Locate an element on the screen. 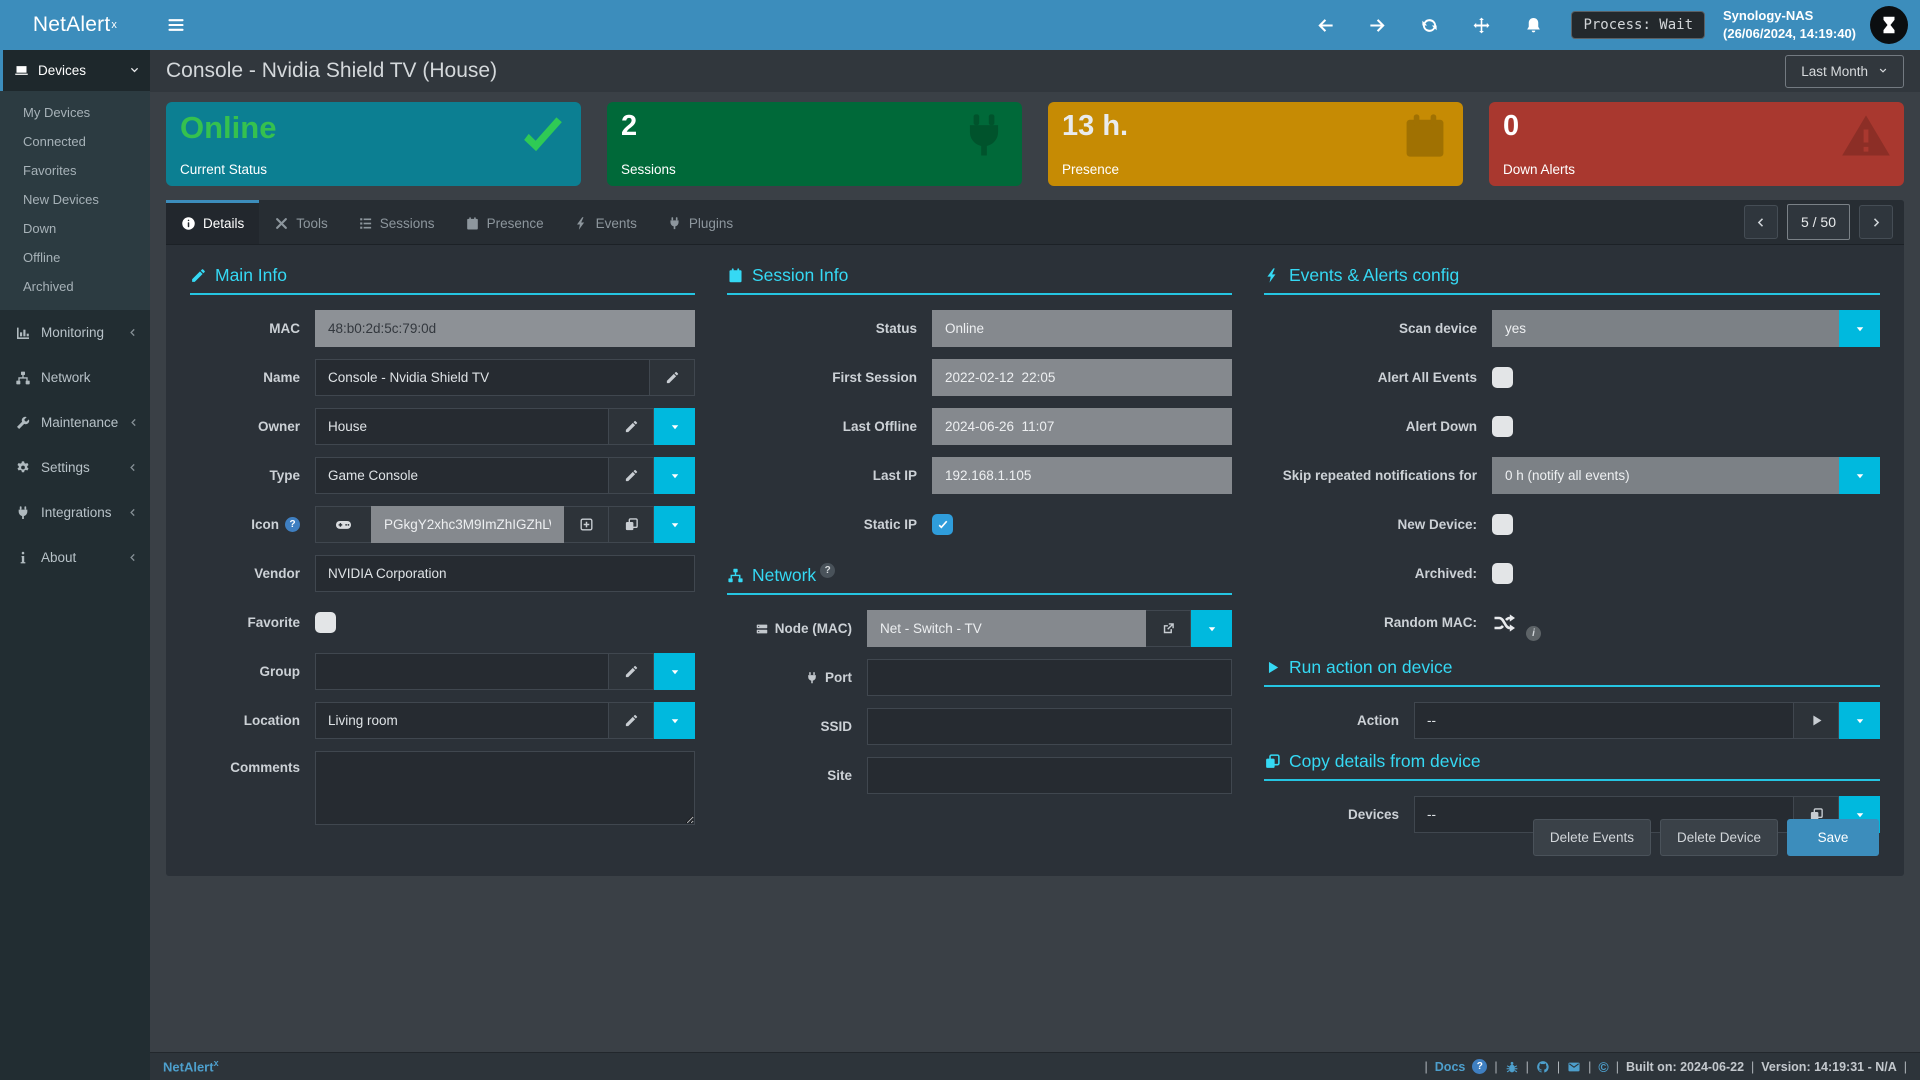  mac-field is located at coordinates (505, 328).